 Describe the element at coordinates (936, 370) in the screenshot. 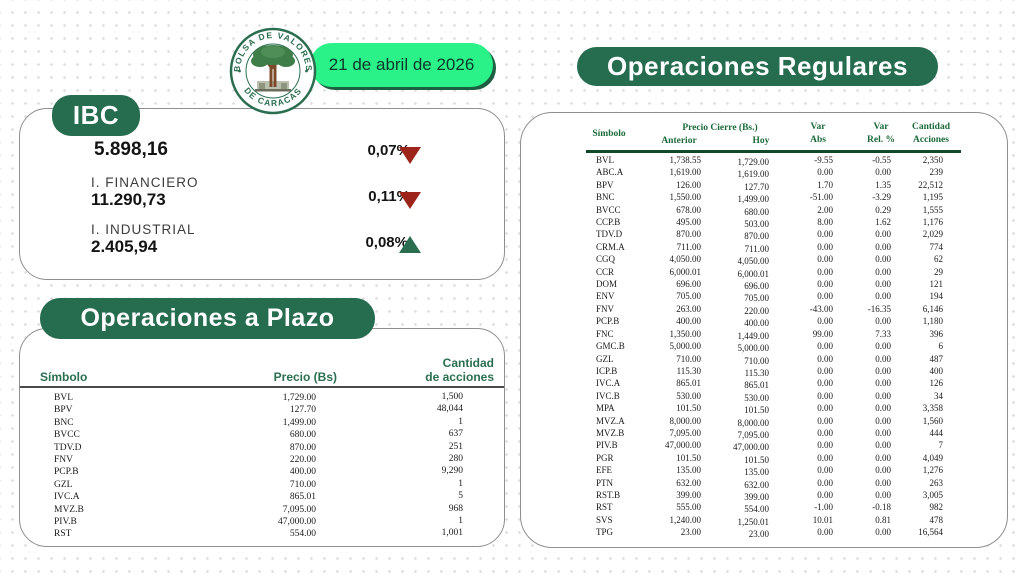

I see `table-cell: 400` at that location.